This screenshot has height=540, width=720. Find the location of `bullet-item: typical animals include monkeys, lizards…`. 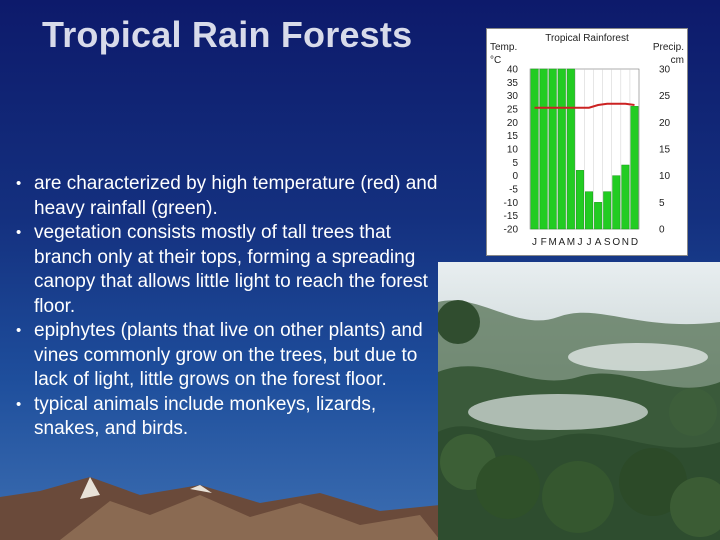

bullet-item: typical animals include monkeys, lizards… is located at coordinates (229, 417).